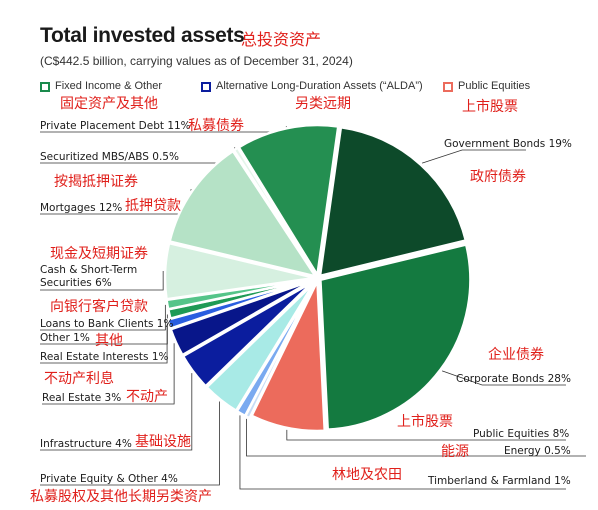 The image size is (598, 510). What do you see at coordinates (108, 86) in the screenshot?
I see `legend-label: Fixed Income & Other` at bounding box center [108, 86].